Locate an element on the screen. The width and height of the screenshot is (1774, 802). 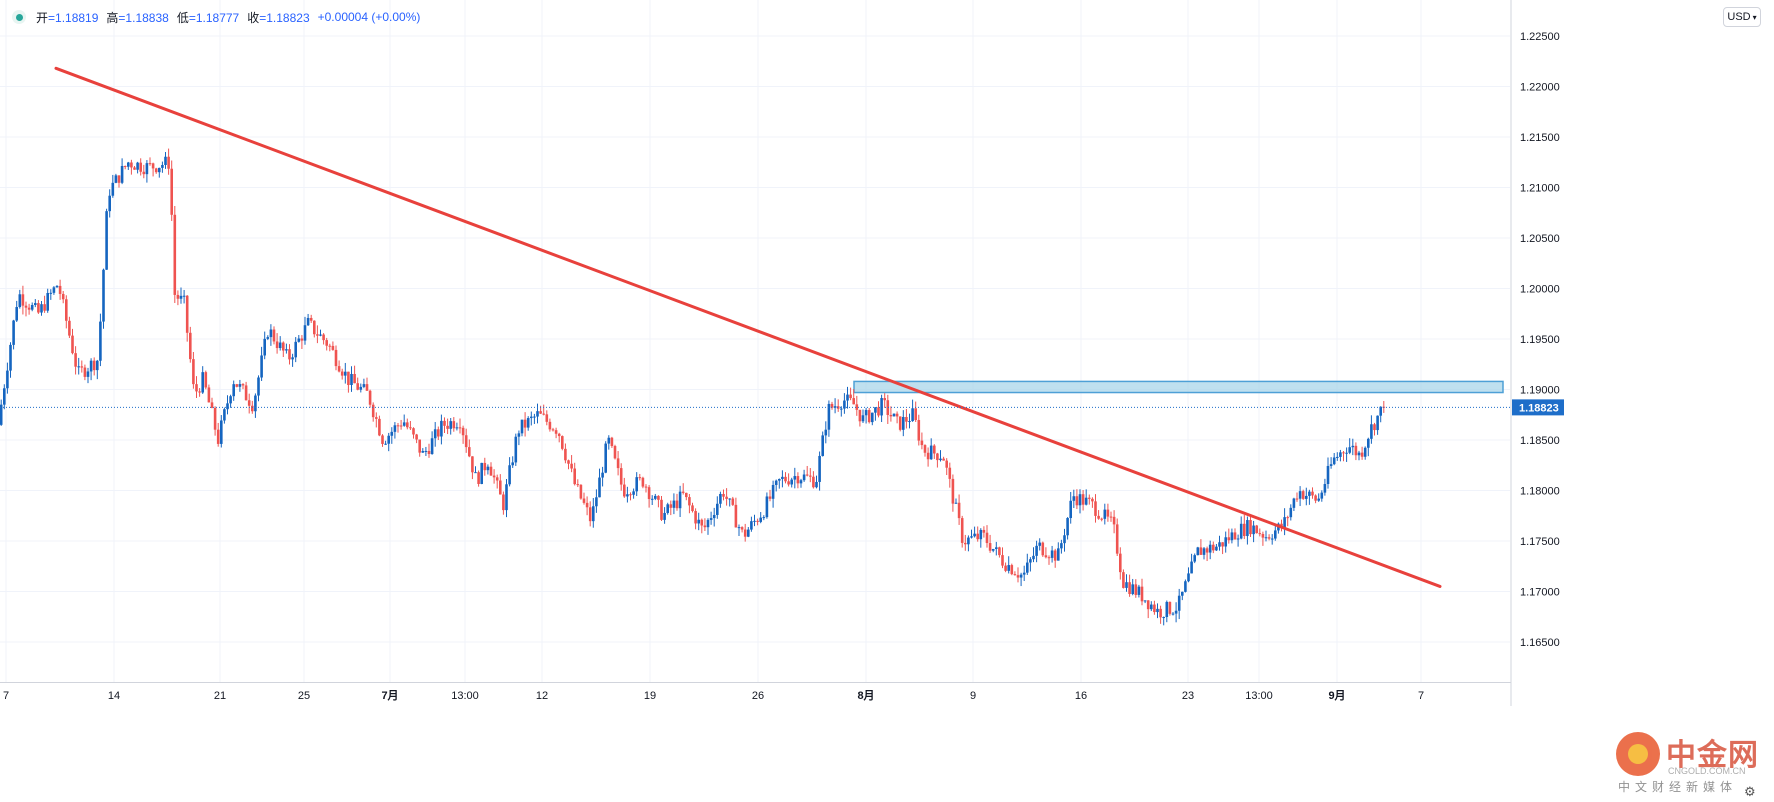
high-value: =1.18838 is located at coordinates (143, 17).